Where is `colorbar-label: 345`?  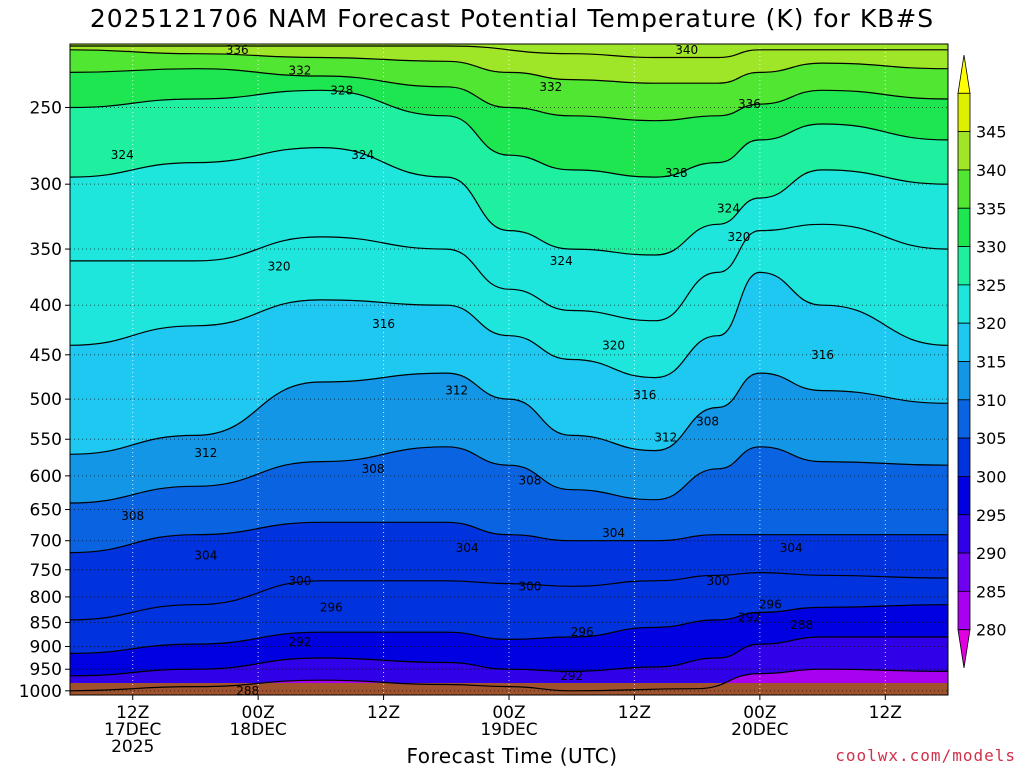
colorbar-label: 345 is located at coordinates (991, 132).